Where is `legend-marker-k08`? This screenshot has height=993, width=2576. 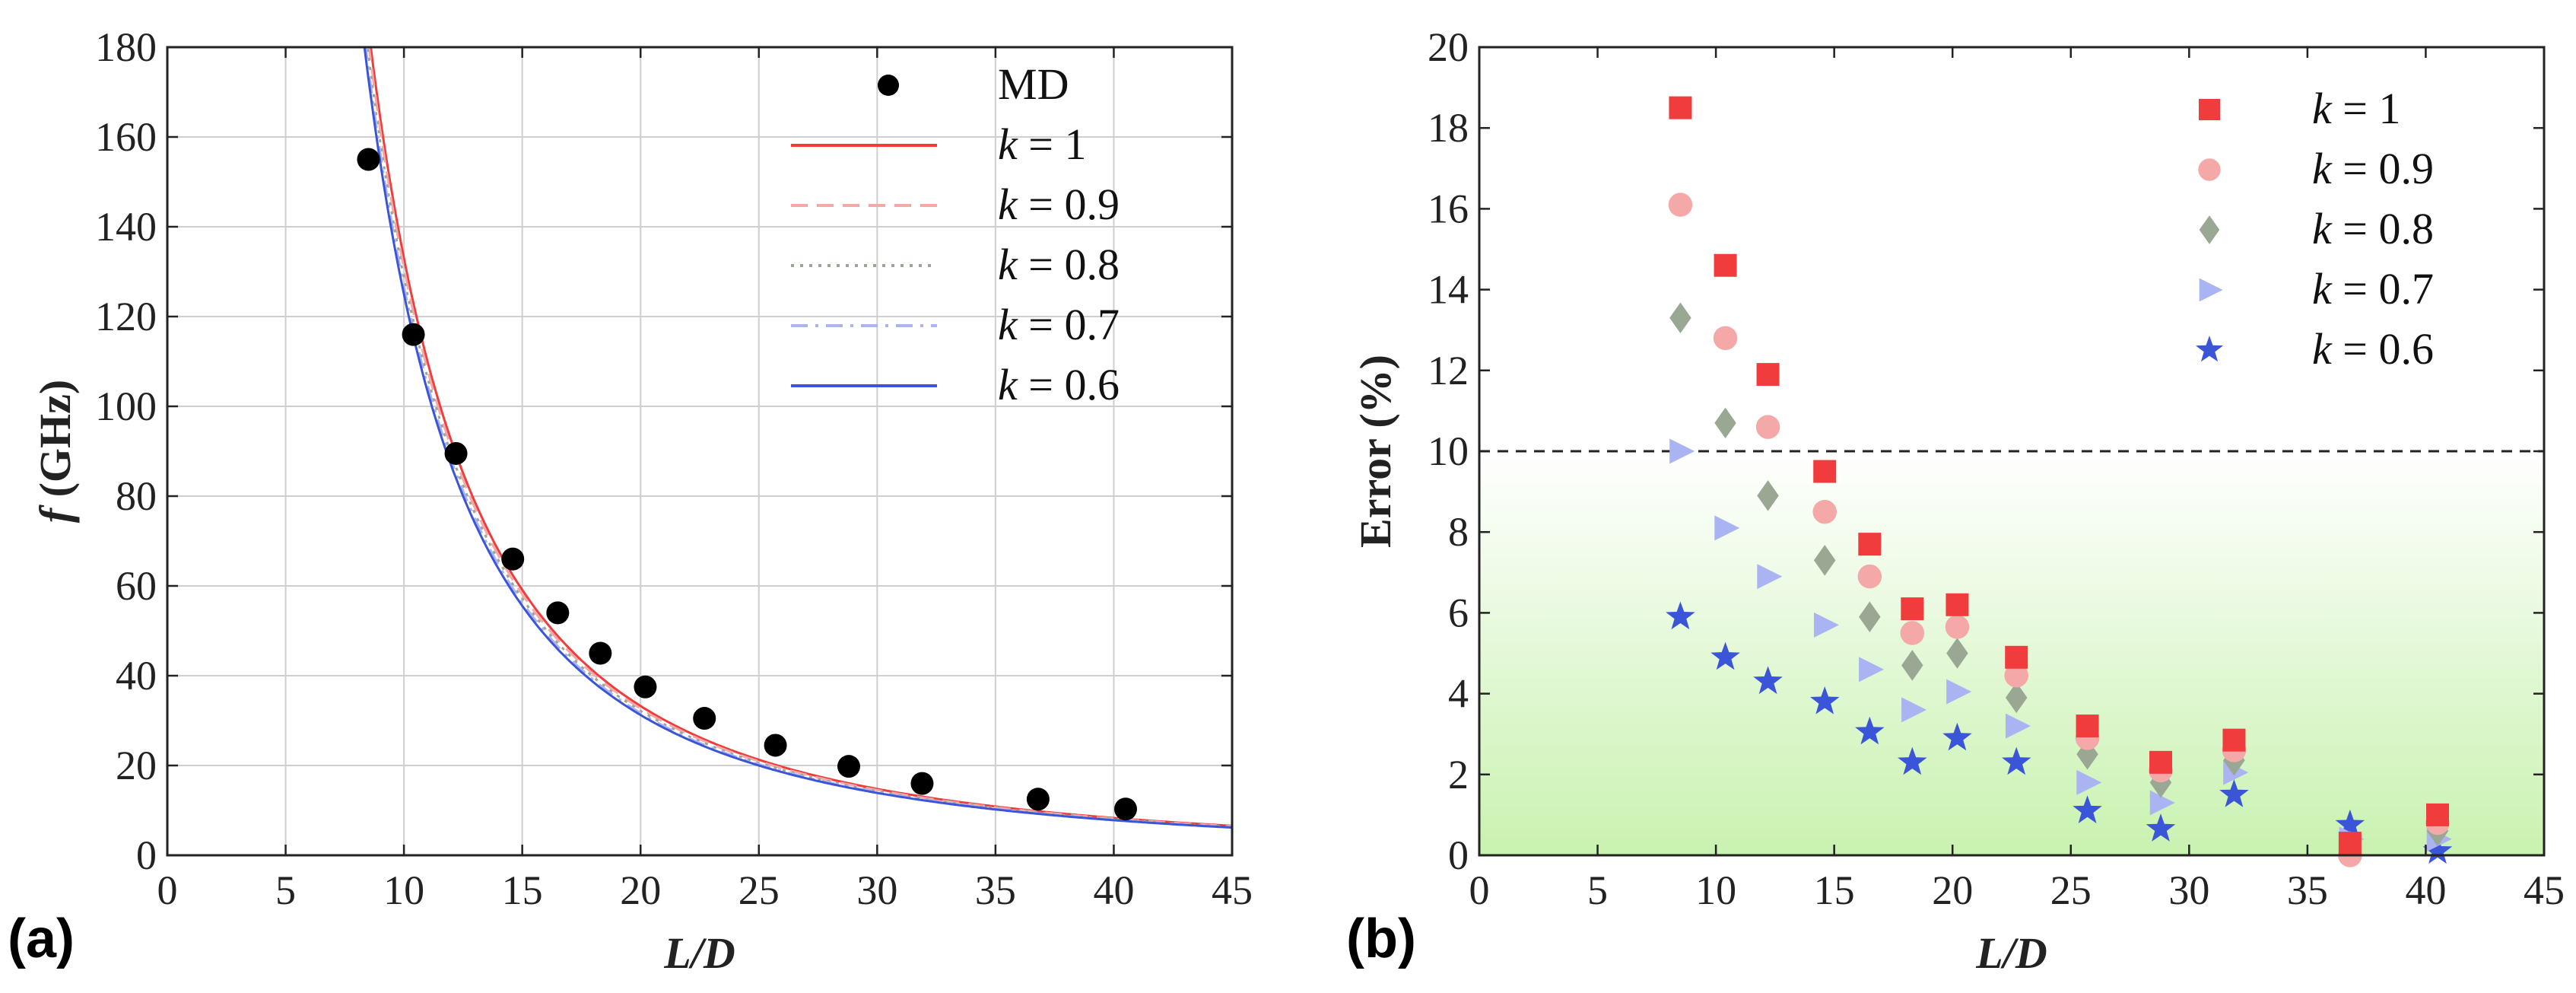
legend-marker-k08 is located at coordinates (2209, 229).